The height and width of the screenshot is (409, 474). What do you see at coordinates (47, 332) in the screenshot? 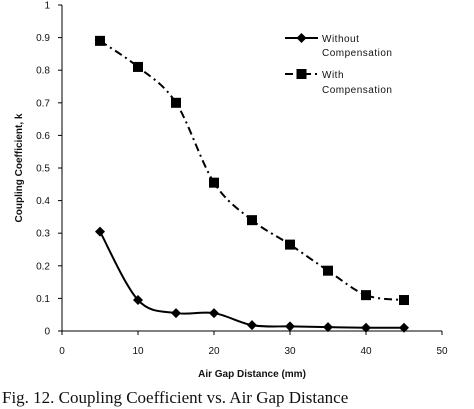
I see `y-tick-label: 0` at bounding box center [47, 332].